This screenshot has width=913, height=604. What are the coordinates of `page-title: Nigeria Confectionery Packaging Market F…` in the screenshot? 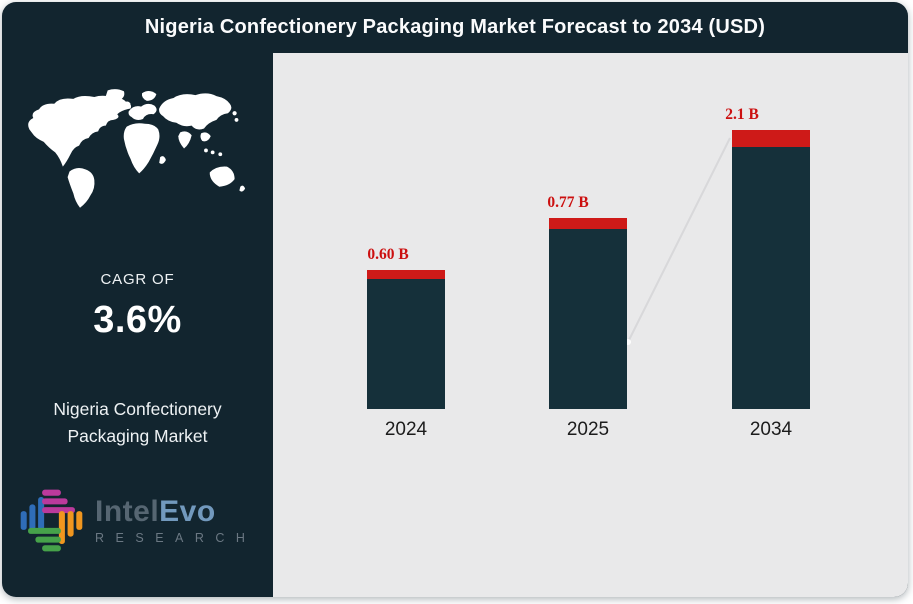 It's located at (455, 27).